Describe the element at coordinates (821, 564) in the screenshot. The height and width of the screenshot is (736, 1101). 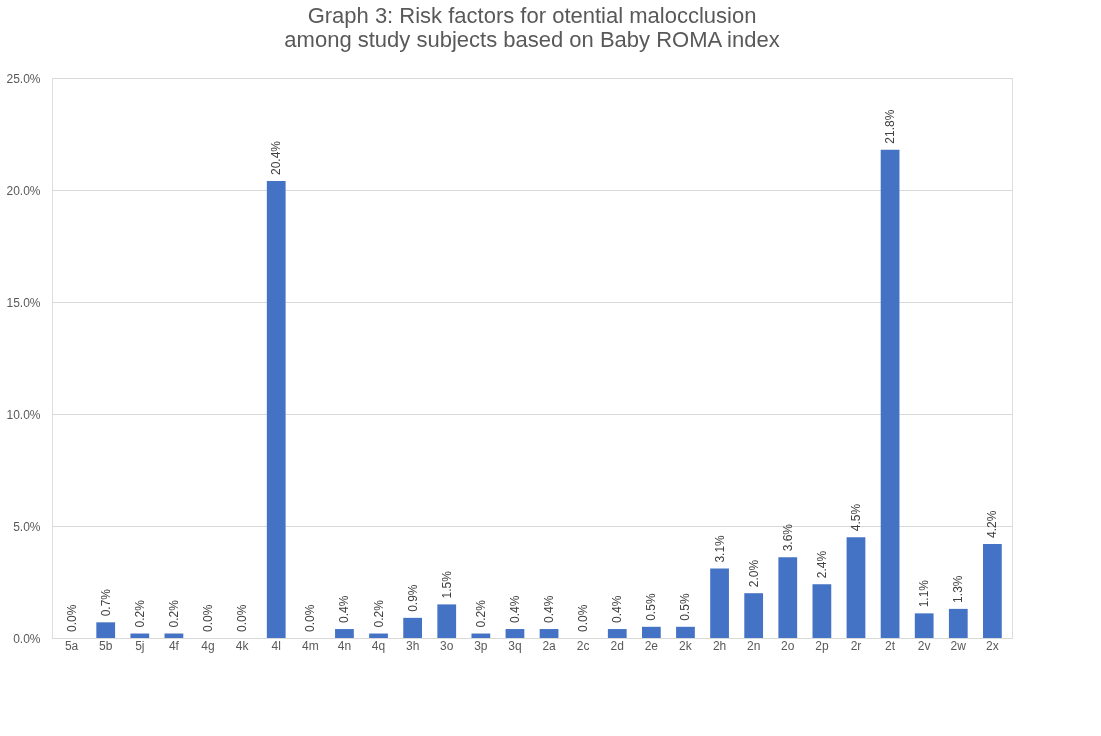
I see `data-label: 2.4%` at that location.